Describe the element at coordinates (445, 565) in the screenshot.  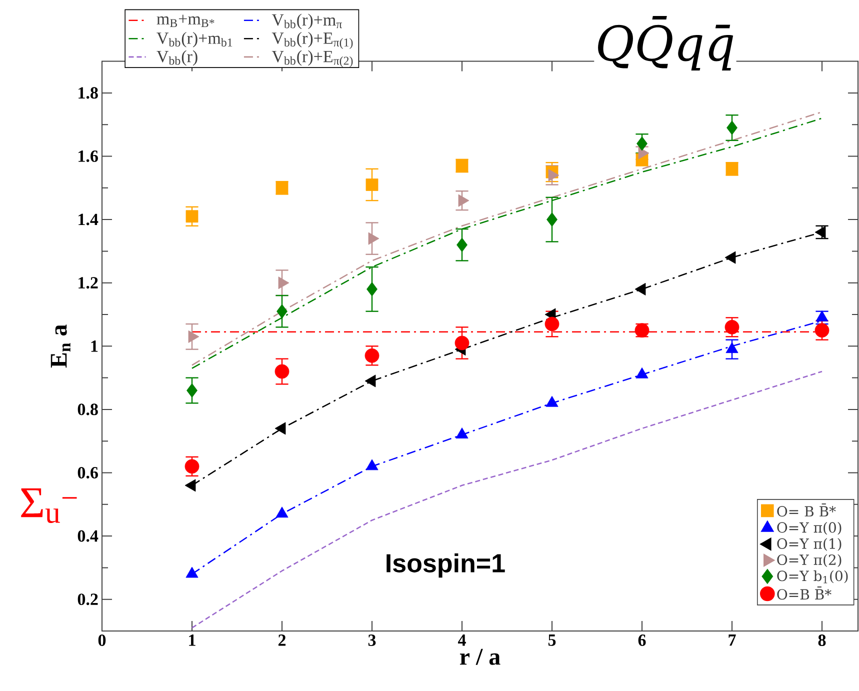
I see `annotation: Isospin=1` at that location.